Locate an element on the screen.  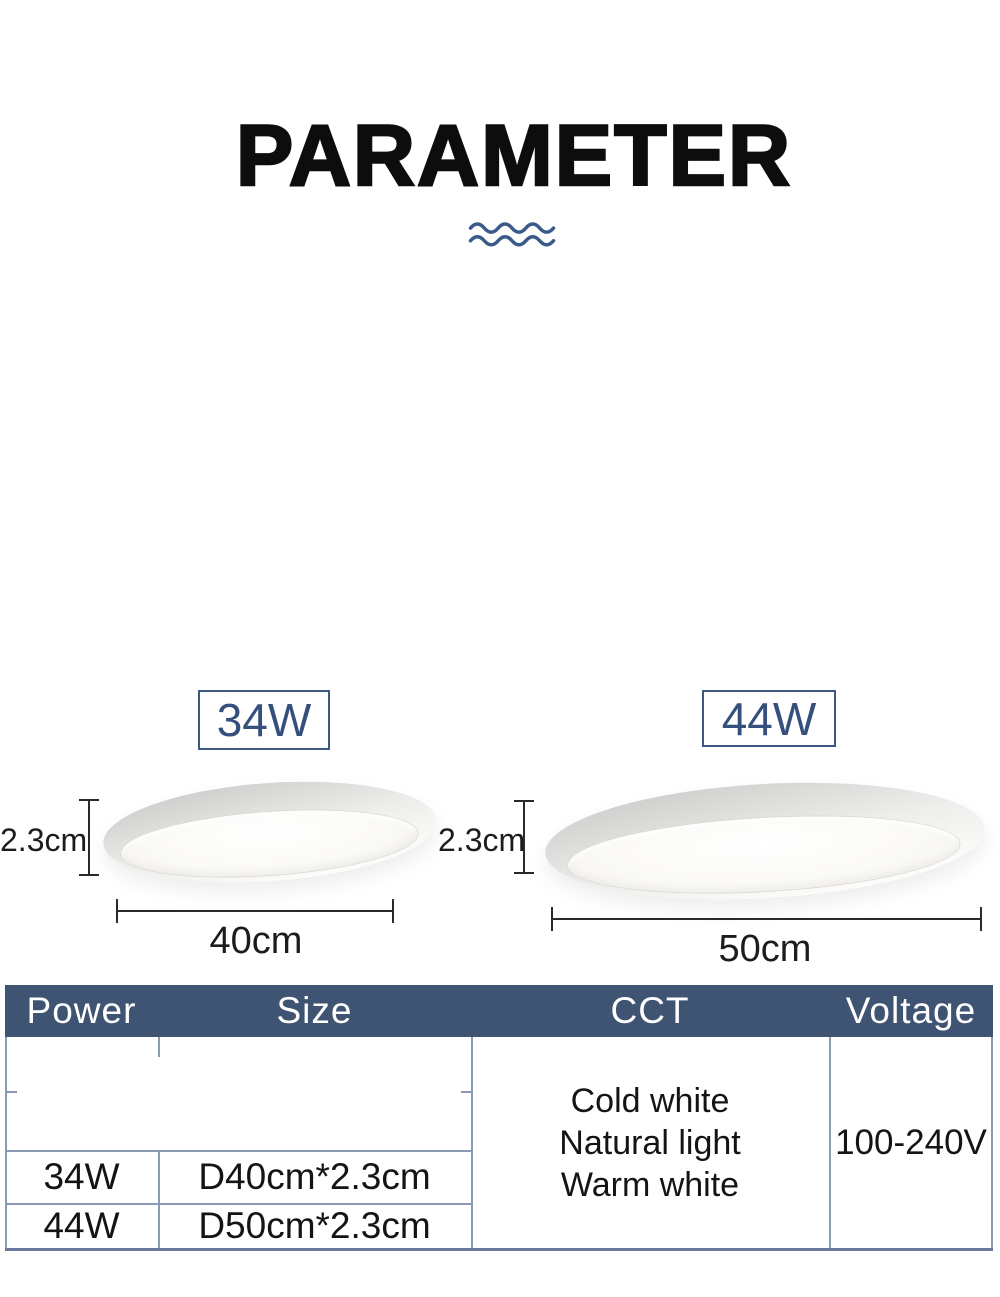
table-row-tick-left is located at coordinates (11, 1092).